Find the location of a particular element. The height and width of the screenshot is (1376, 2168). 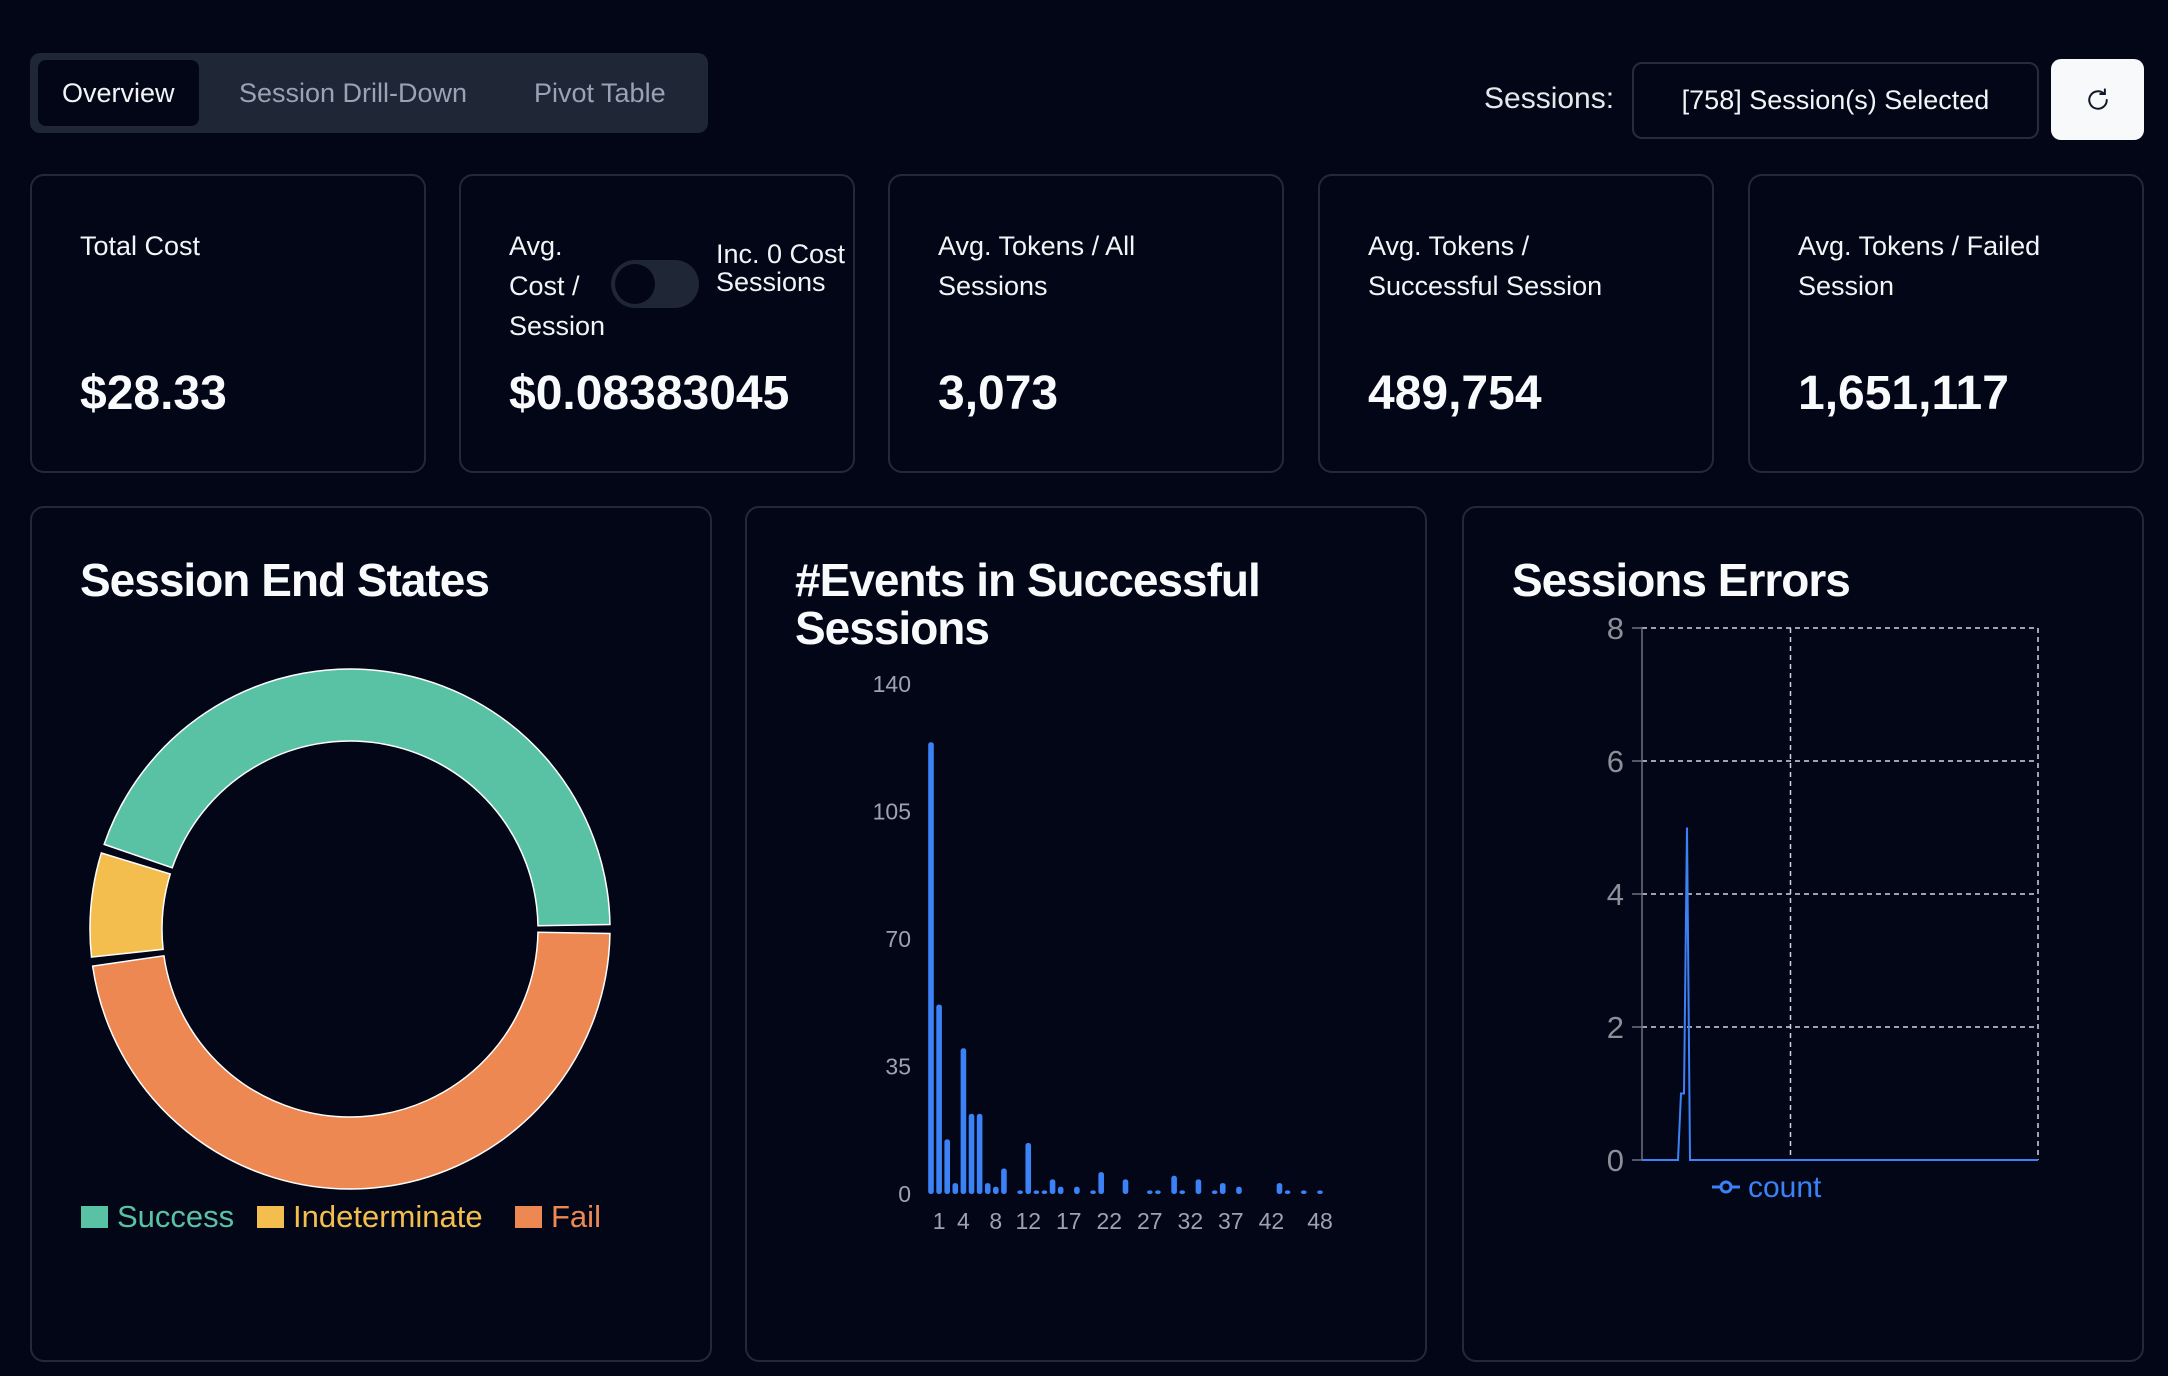

x-tick-label: 17 is located at coordinates (1069, 1221).